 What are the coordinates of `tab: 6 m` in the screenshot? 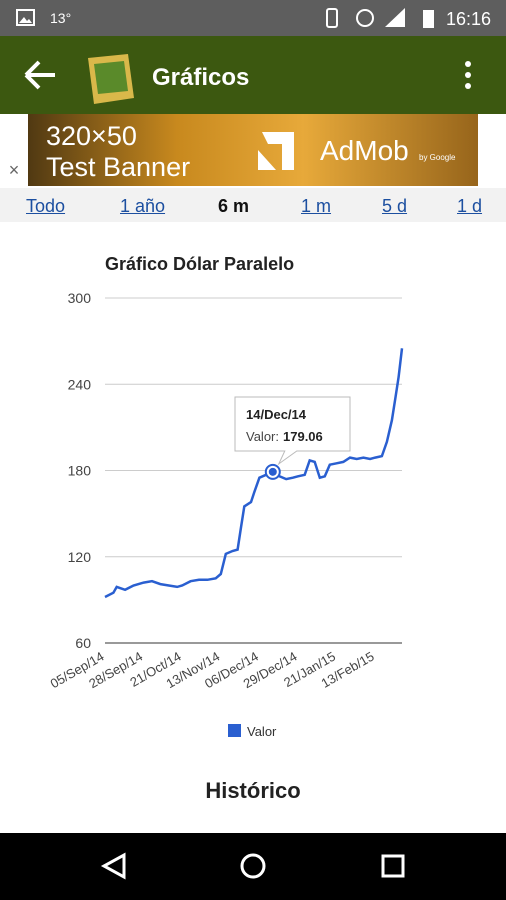 It's located at (234, 206).